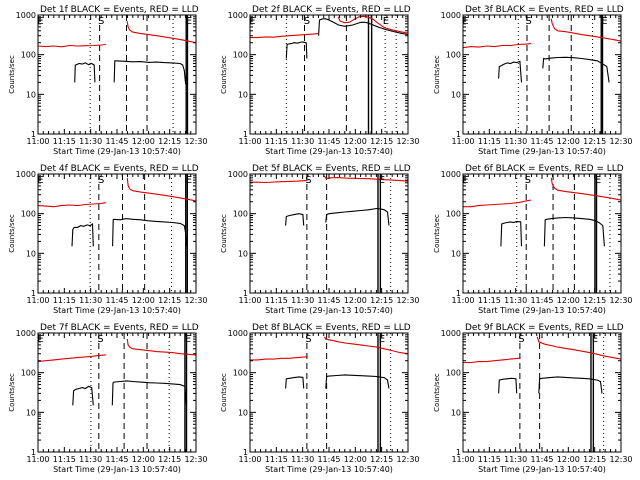  I want to click on chart-title: Det 4f BLACK = Events, RED = LLD, so click(119, 169).